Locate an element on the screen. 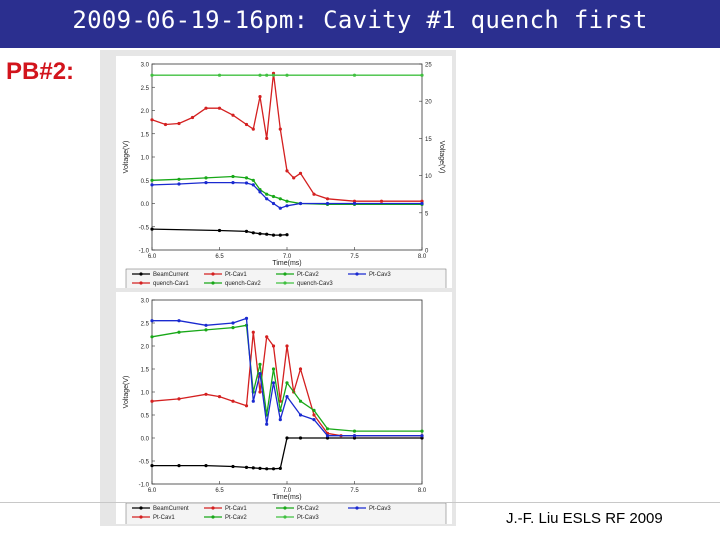  y-tick-label: 1.0 is located at coordinates (145, 159).